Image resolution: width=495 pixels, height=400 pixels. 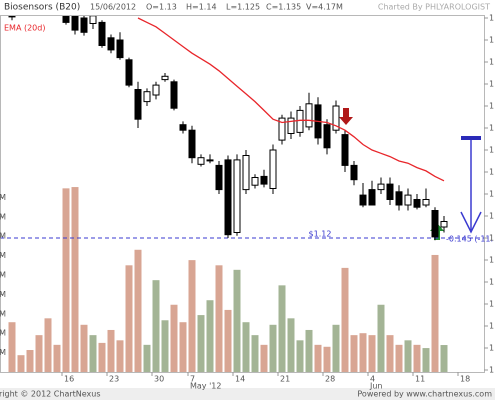 I want to click on sell-signal-arrow, so click(x=346, y=116).